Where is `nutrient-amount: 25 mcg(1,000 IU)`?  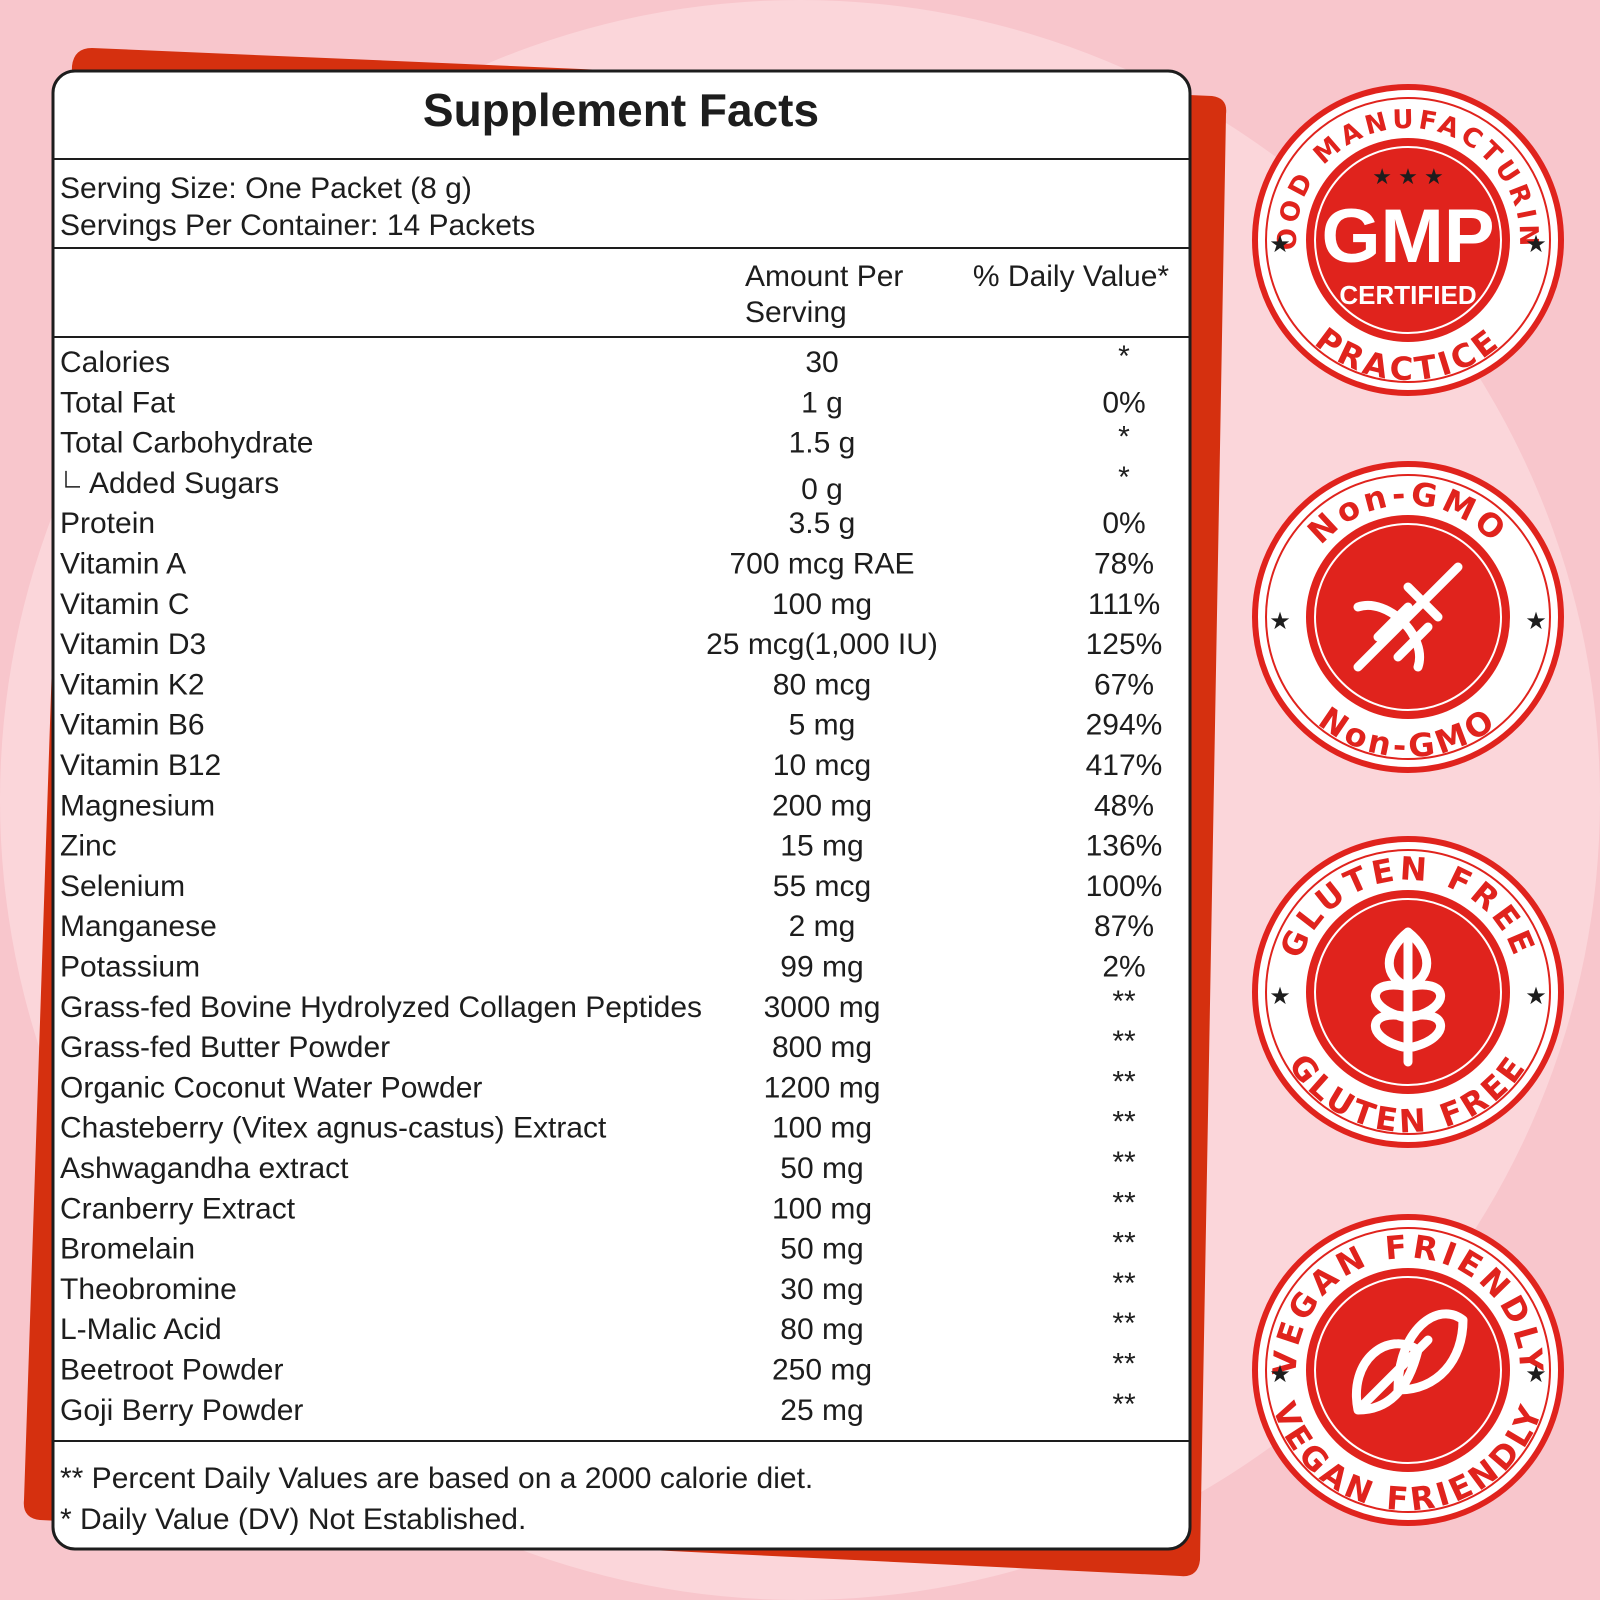
nutrient-amount: 25 mcg(1,000 IU) is located at coordinates (822, 644).